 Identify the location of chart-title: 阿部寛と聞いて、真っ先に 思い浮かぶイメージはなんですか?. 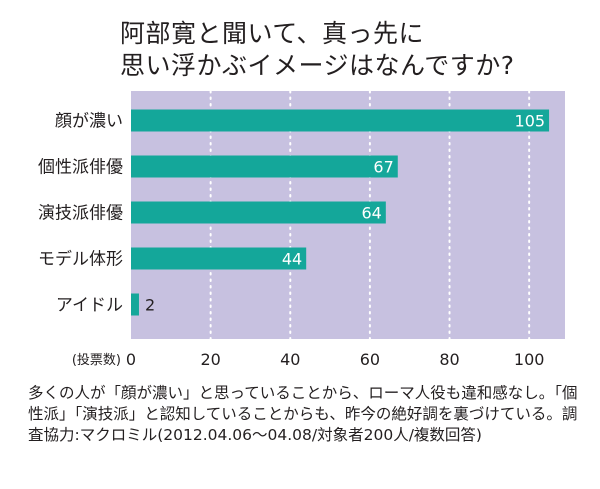
(317, 50).